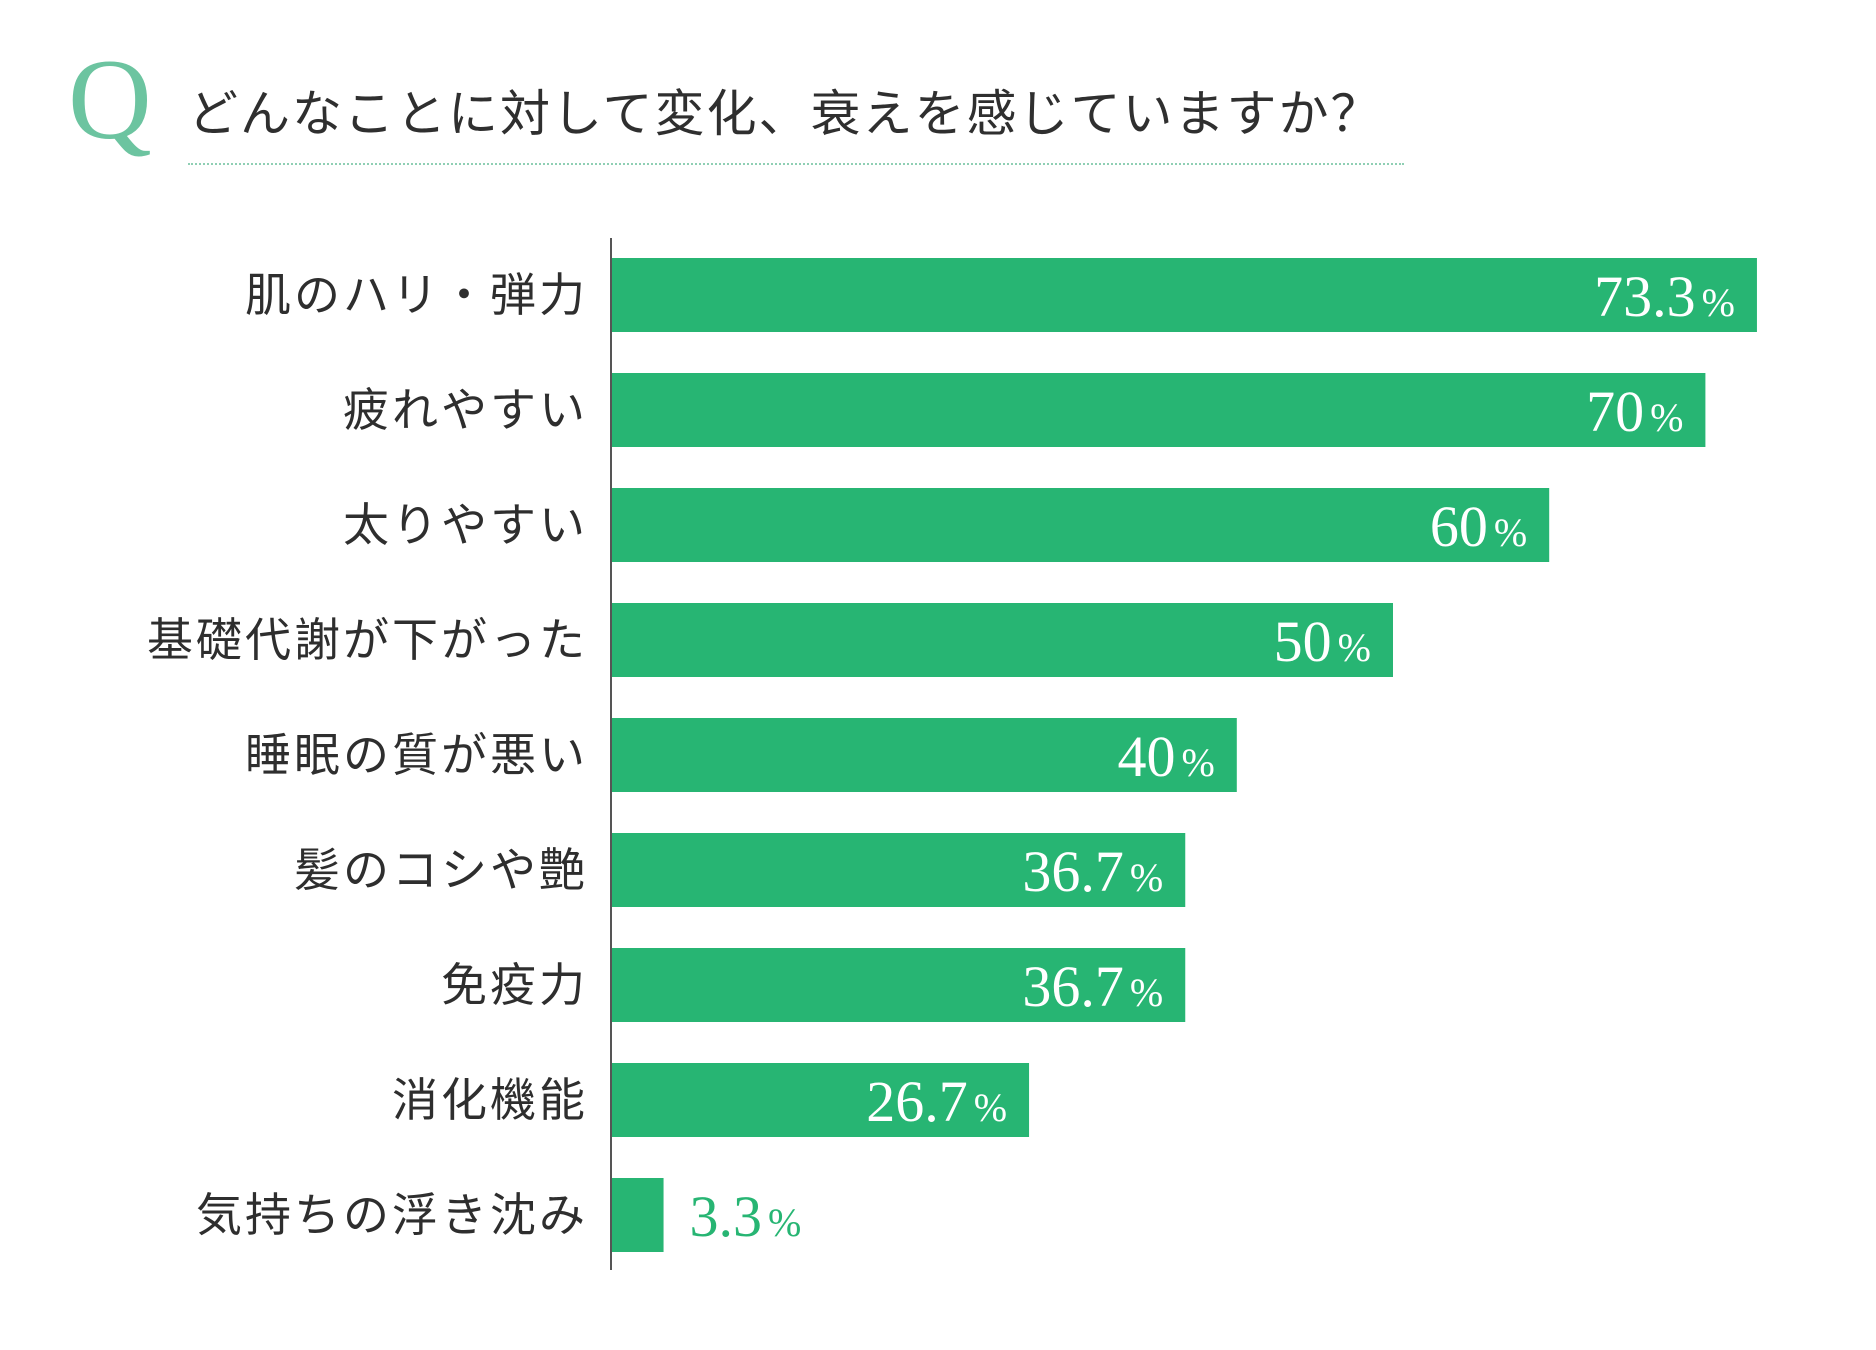 The width and height of the screenshot is (1876, 1350). Describe the element at coordinates (1303, 641) in the screenshot. I see `value-number: 50` at that location.